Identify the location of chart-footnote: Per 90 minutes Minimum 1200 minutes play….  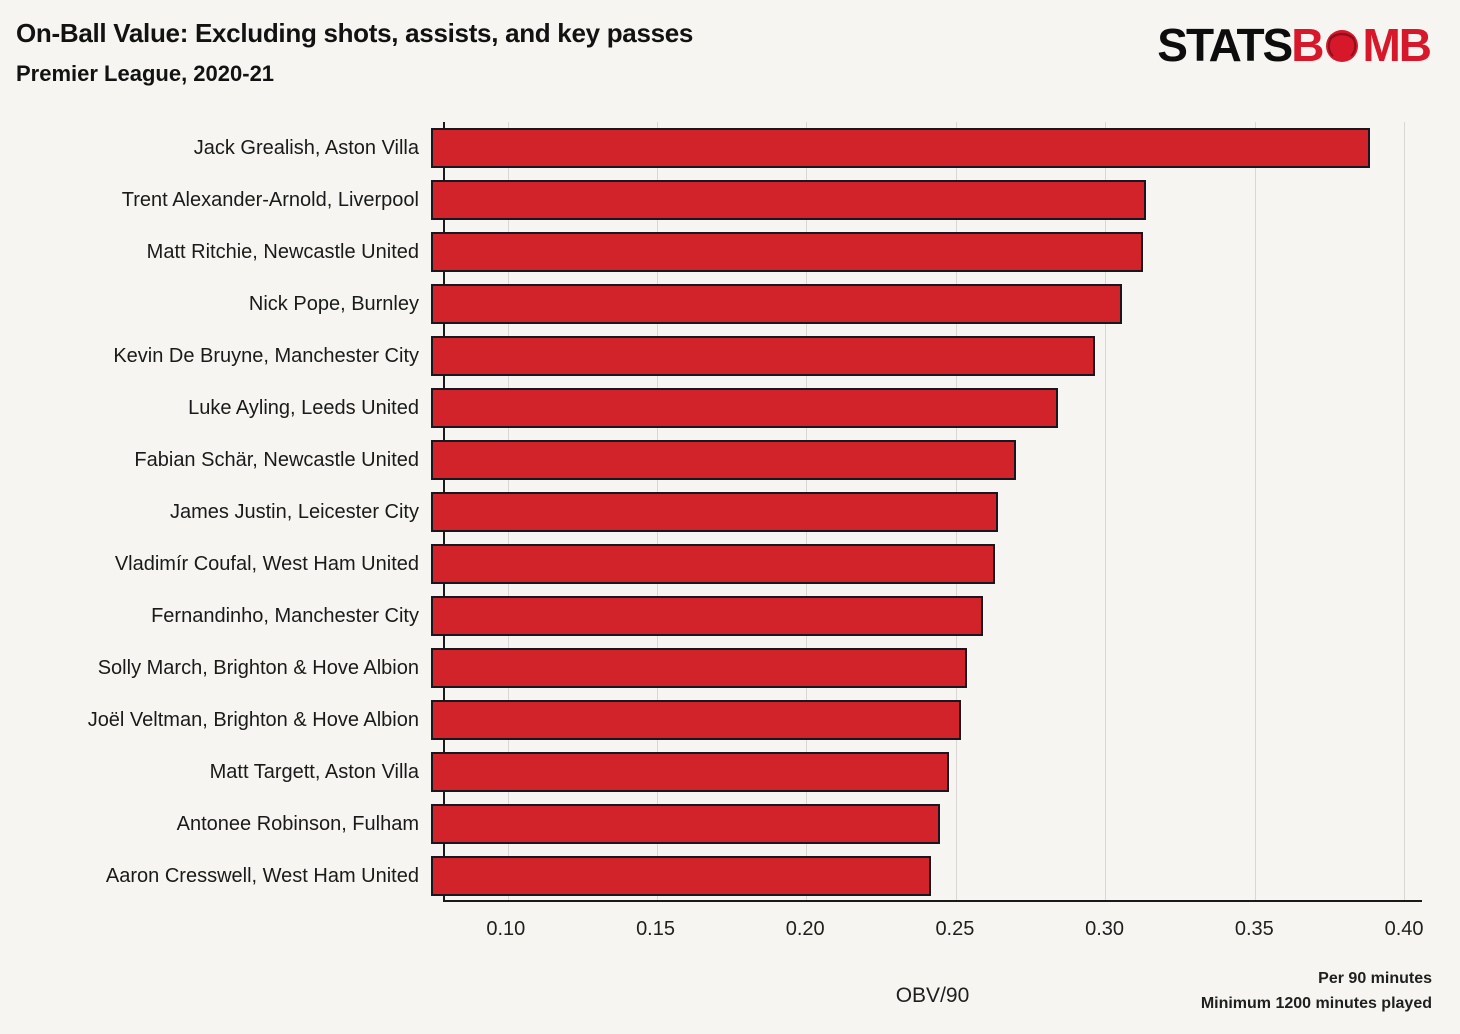
(1316, 992).